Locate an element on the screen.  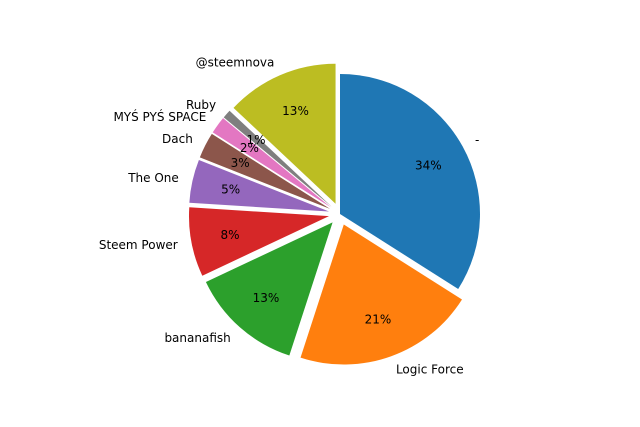
pie-percent-label: 8% is located at coordinates (229, 235).